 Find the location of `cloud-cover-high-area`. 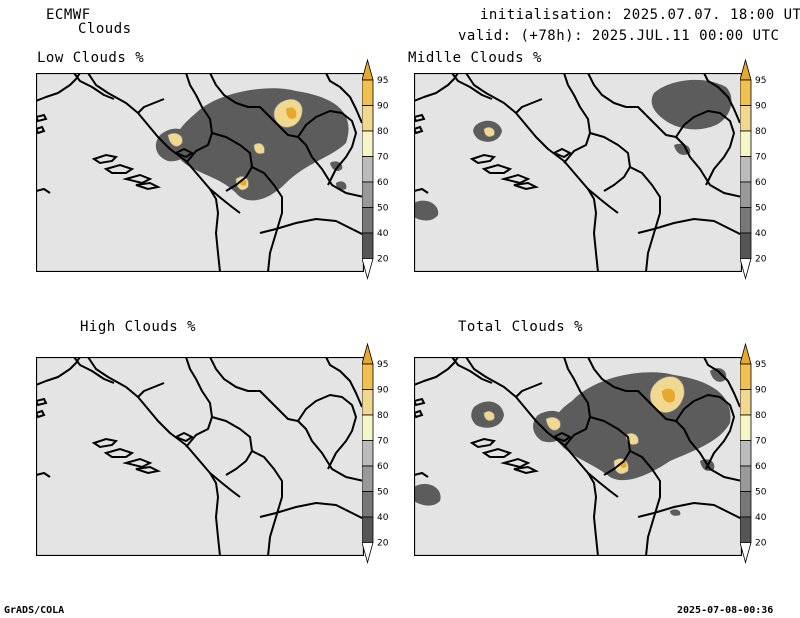

cloud-cover-high-area is located at coordinates (489, 132).